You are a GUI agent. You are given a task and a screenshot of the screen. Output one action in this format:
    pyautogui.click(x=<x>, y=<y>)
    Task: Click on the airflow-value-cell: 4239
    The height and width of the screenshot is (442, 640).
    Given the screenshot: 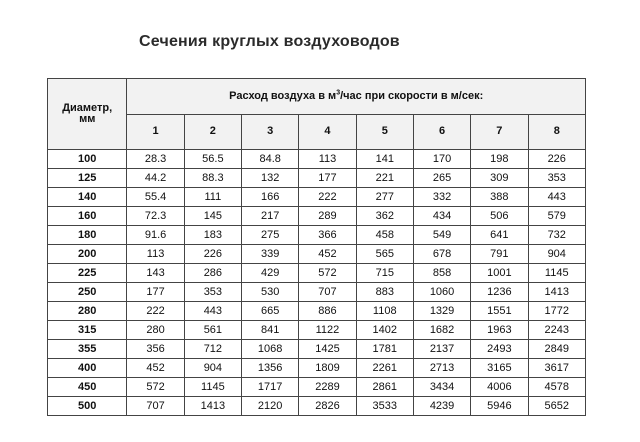 What is the action you would take?
    pyautogui.click(x=442, y=406)
    